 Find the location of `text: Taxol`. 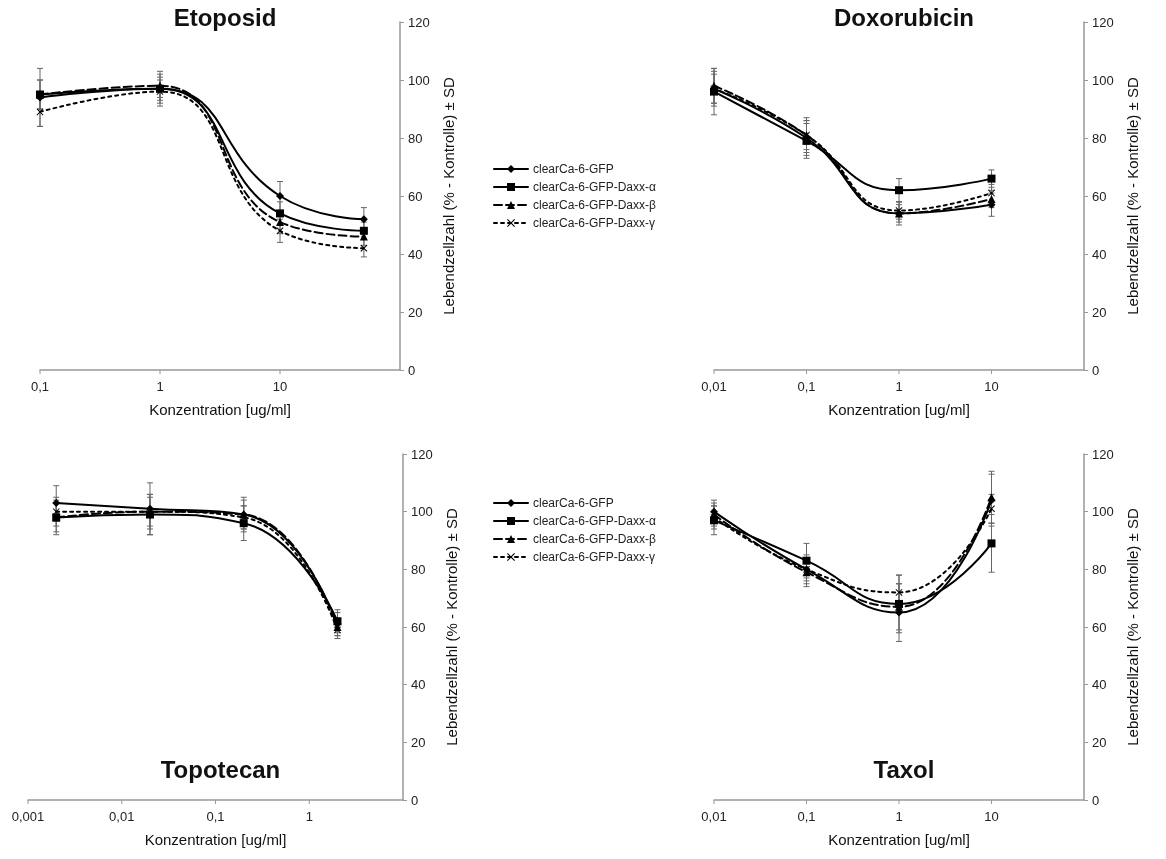

text: Taxol is located at coordinates (904, 769).